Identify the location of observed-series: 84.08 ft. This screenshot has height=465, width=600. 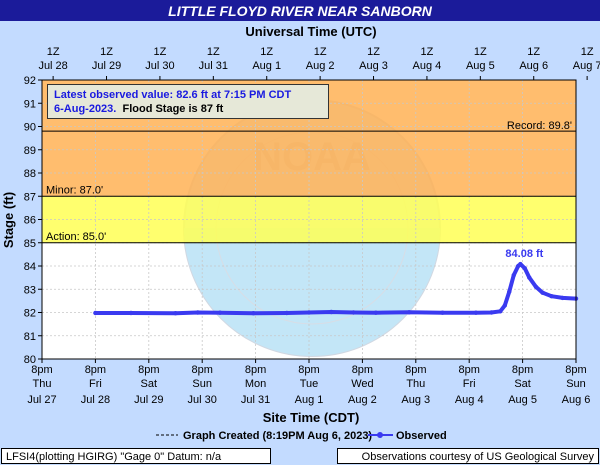
(336, 282).